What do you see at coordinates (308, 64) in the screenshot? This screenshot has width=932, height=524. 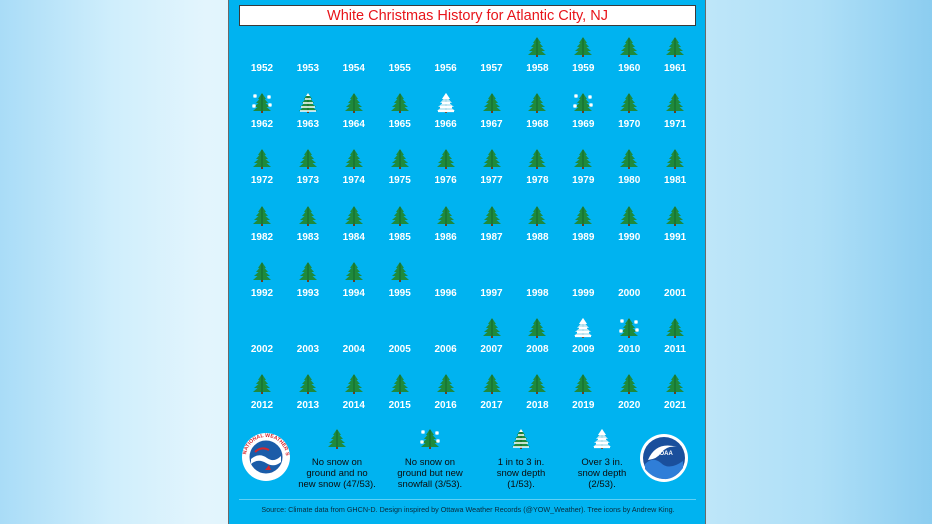 I see `year-cell: 1953` at bounding box center [308, 64].